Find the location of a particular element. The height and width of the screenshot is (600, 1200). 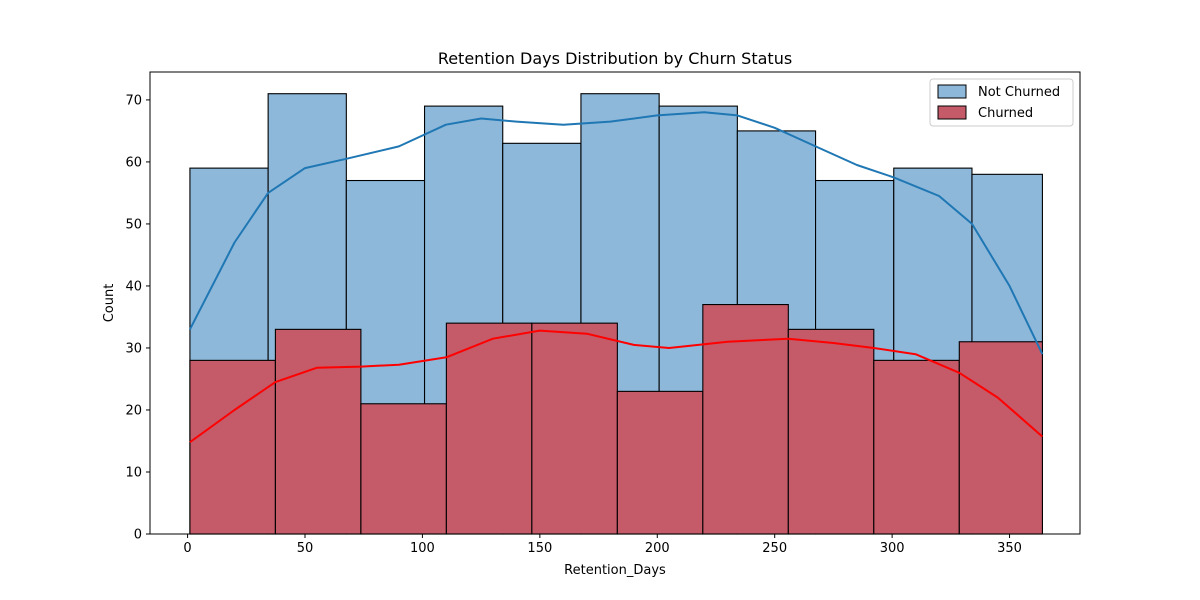

x-tick-label: 200 is located at coordinates (657, 548).